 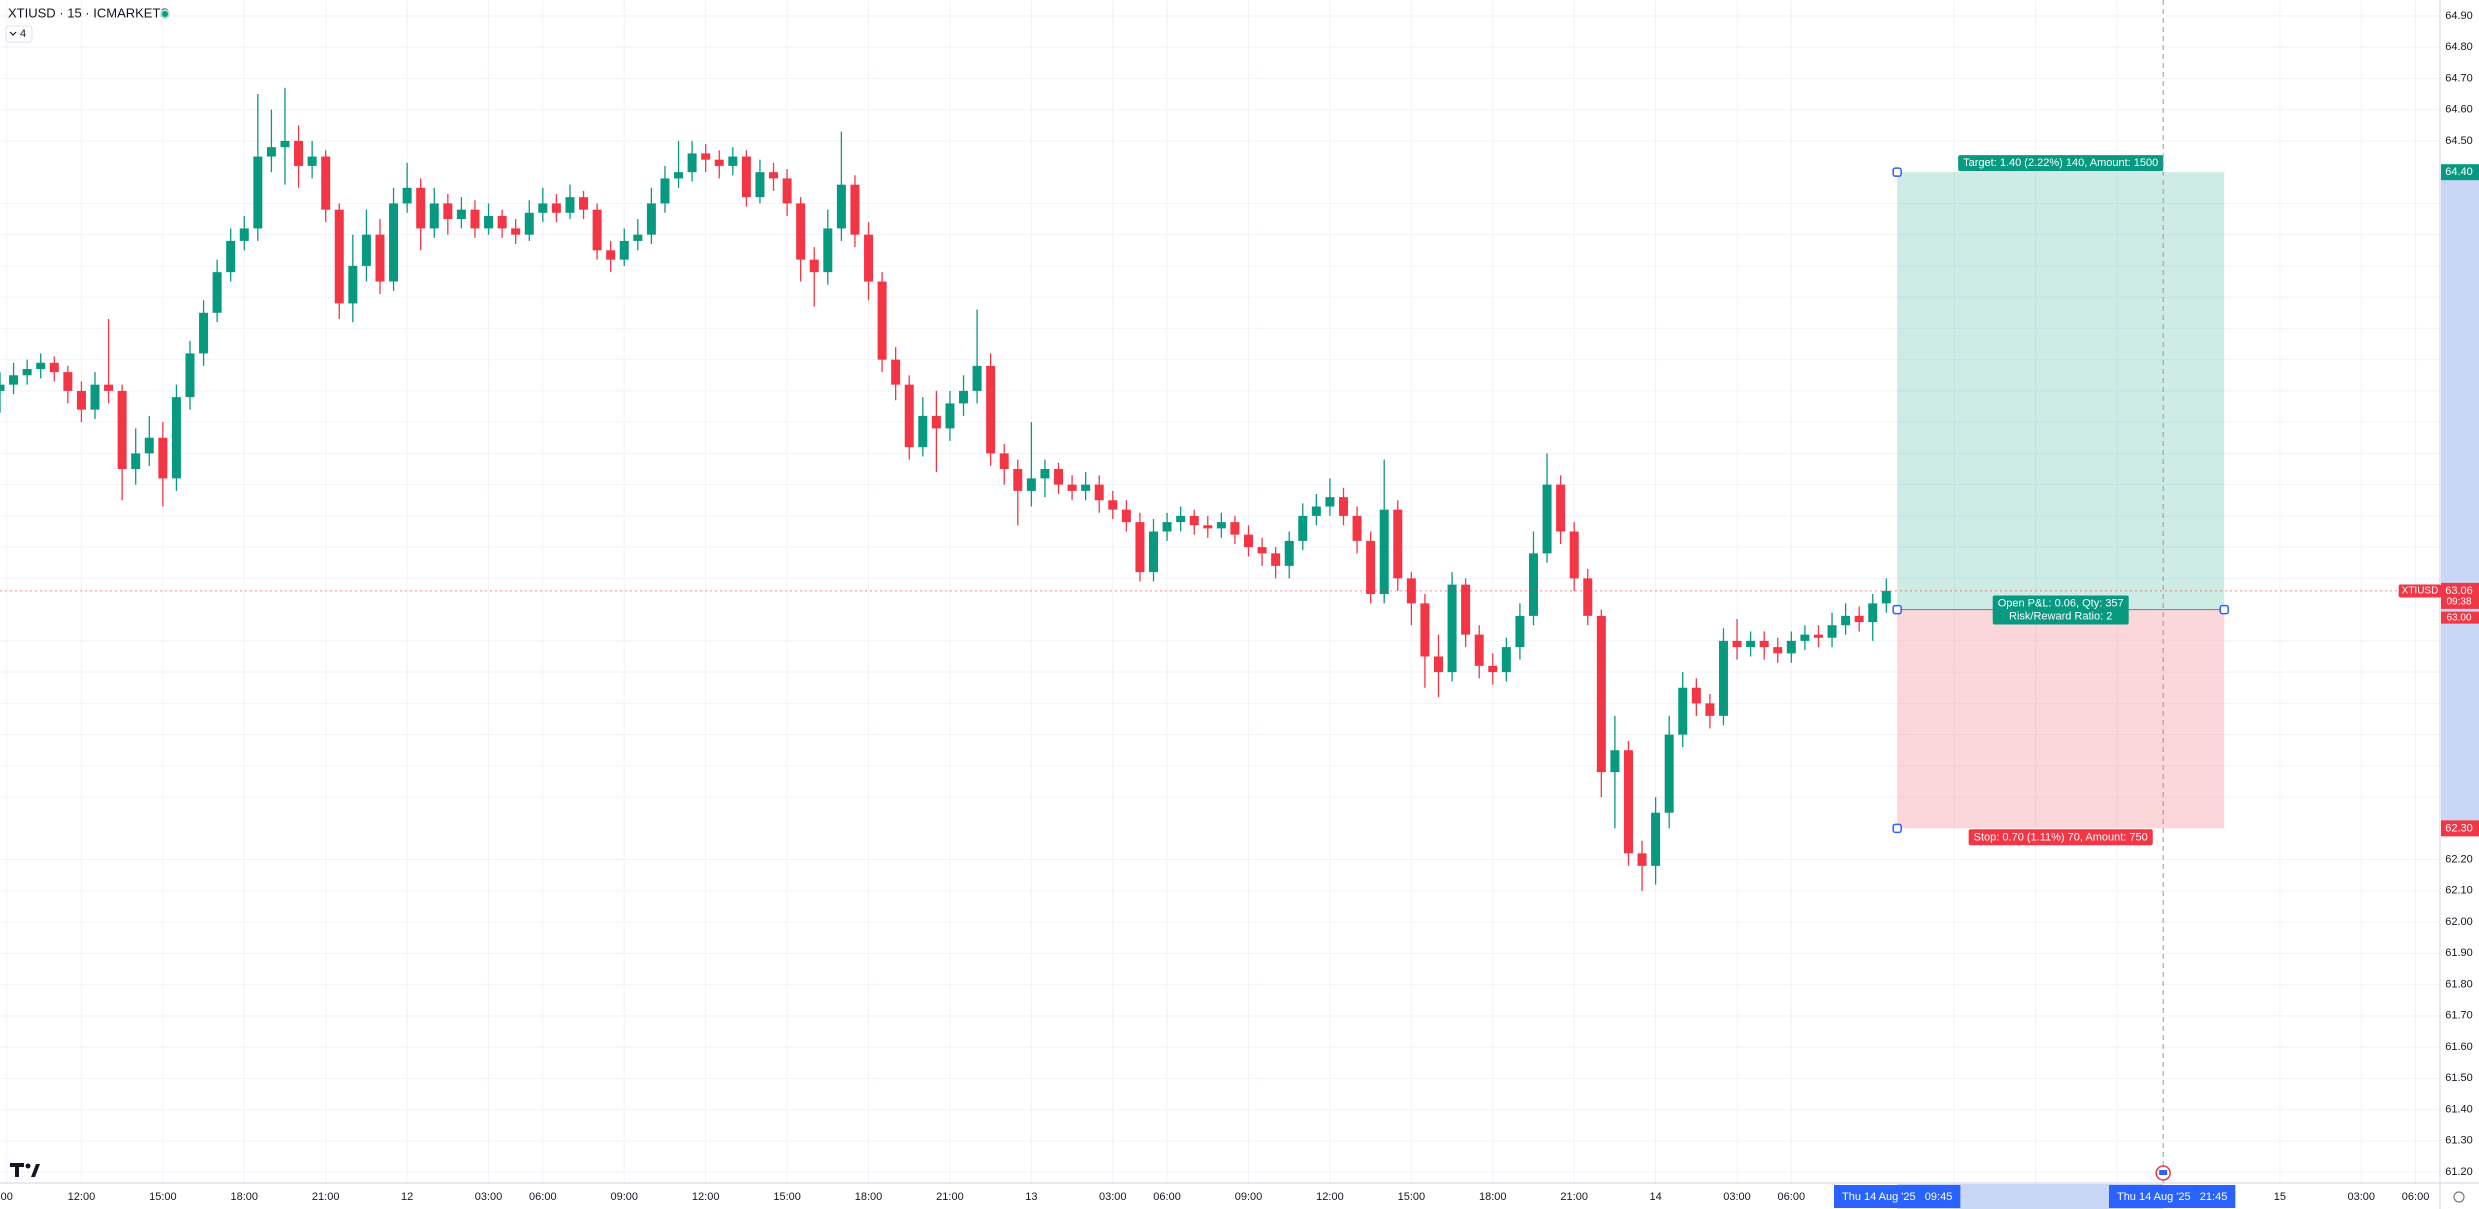 What do you see at coordinates (1655, 1197) in the screenshot?
I see `x-tick-label: 14` at bounding box center [1655, 1197].